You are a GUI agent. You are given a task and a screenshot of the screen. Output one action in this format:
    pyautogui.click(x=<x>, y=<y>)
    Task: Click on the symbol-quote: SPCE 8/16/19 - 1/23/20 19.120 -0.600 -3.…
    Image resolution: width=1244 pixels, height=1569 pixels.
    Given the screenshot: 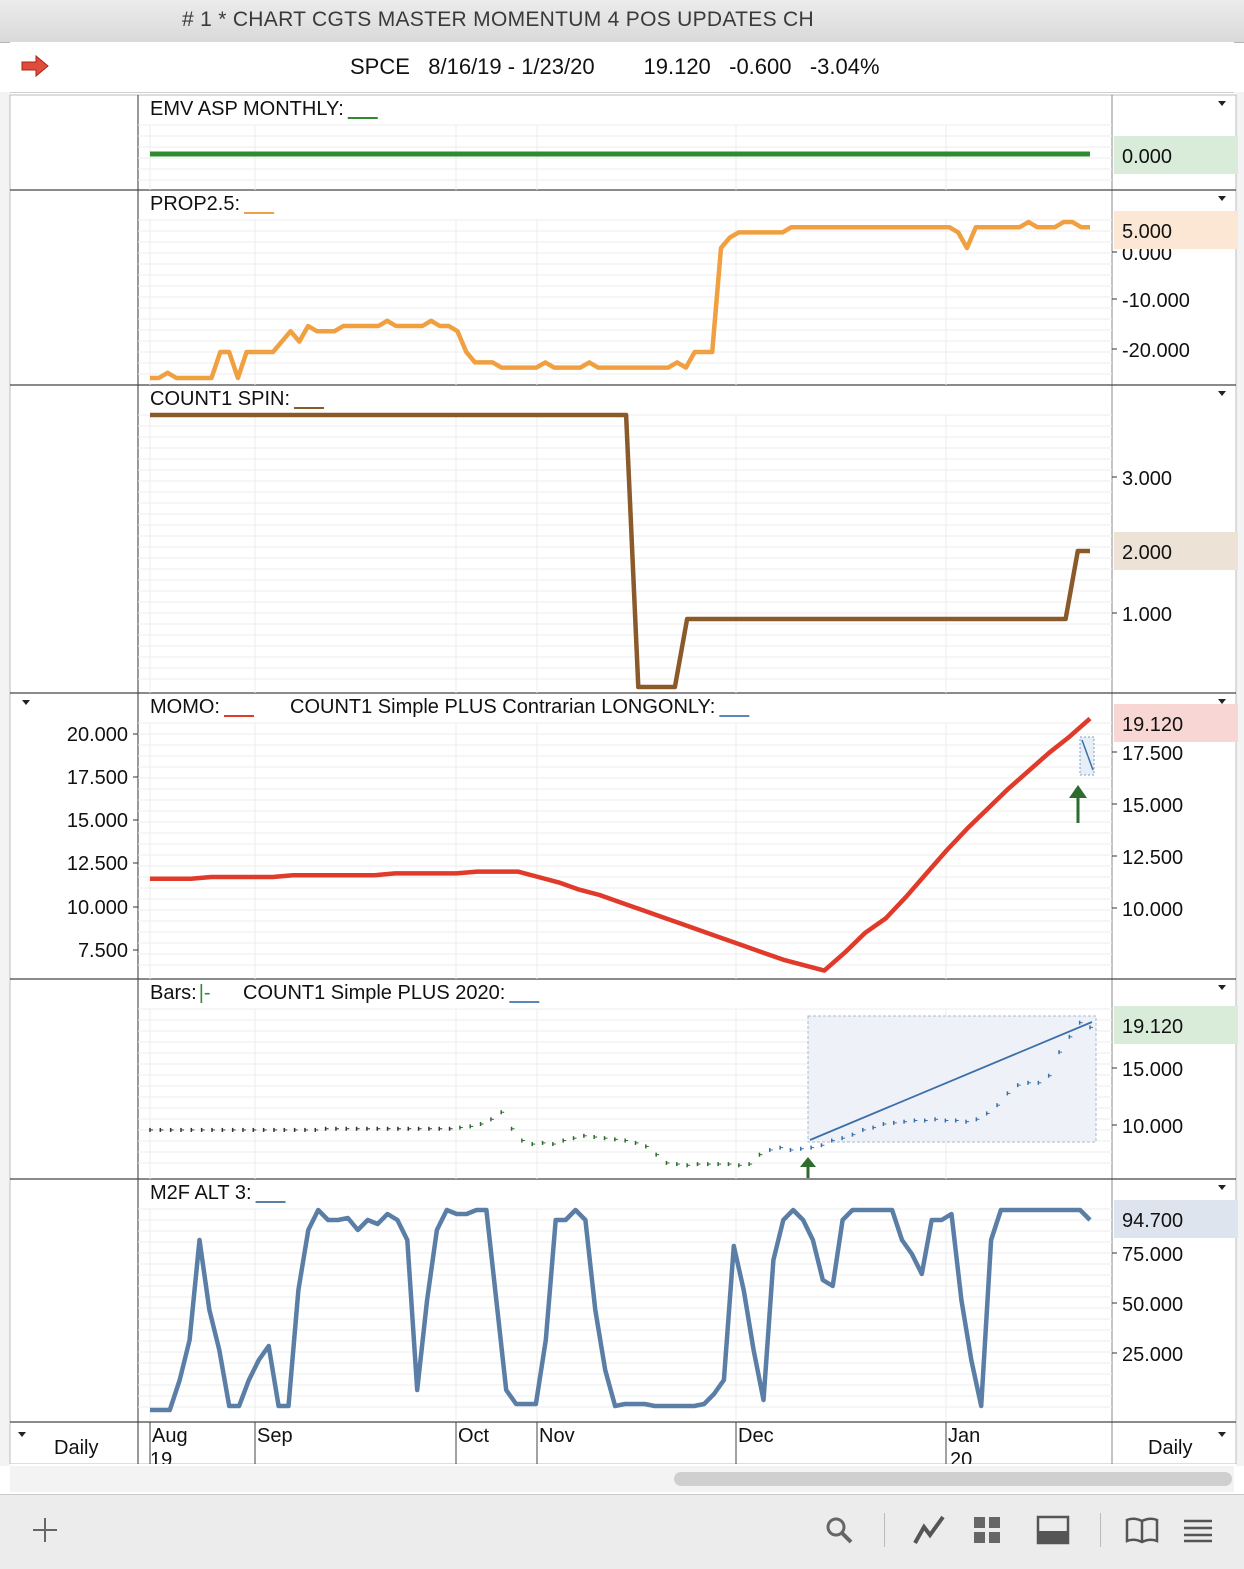 What is the action you would take?
    pyautogui.click(x=615, y=66)
    